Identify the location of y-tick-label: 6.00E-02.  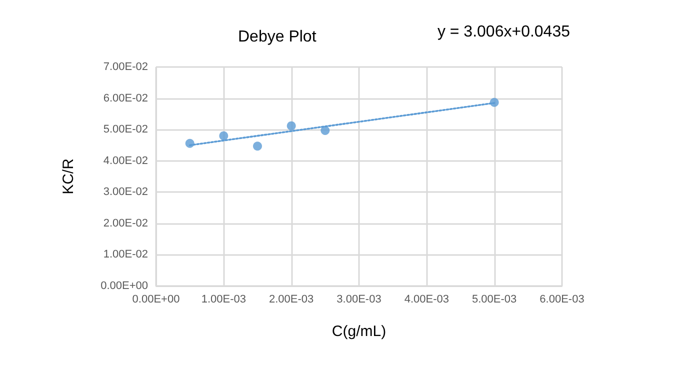
(125, 98).